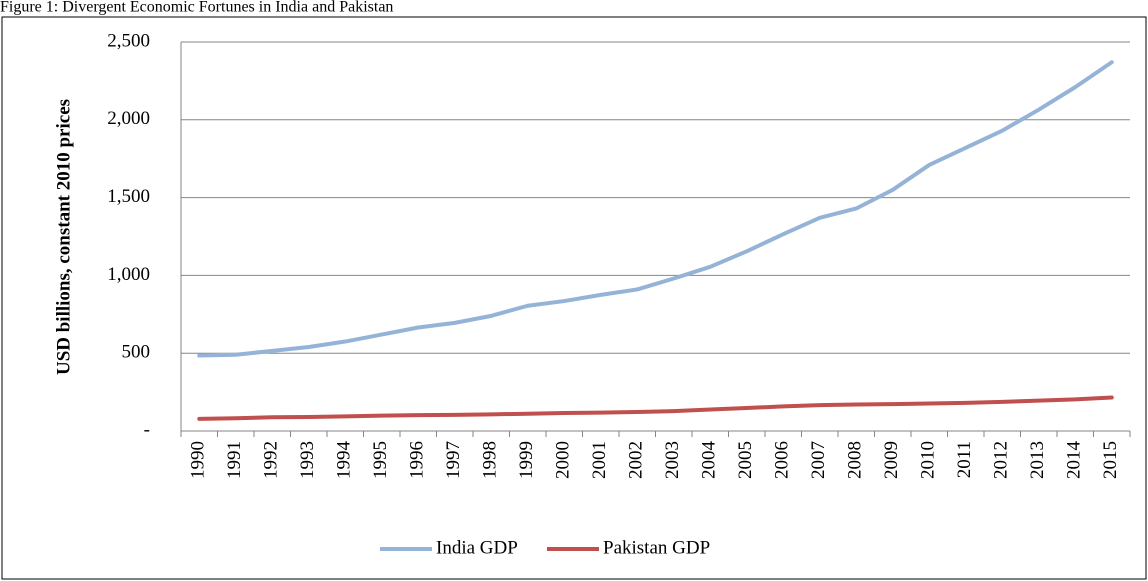 The image size is (1148, 581). Describe the element at coordinates (477, 547) in the screenshot. I see `legend-label: India GDP` at that location.